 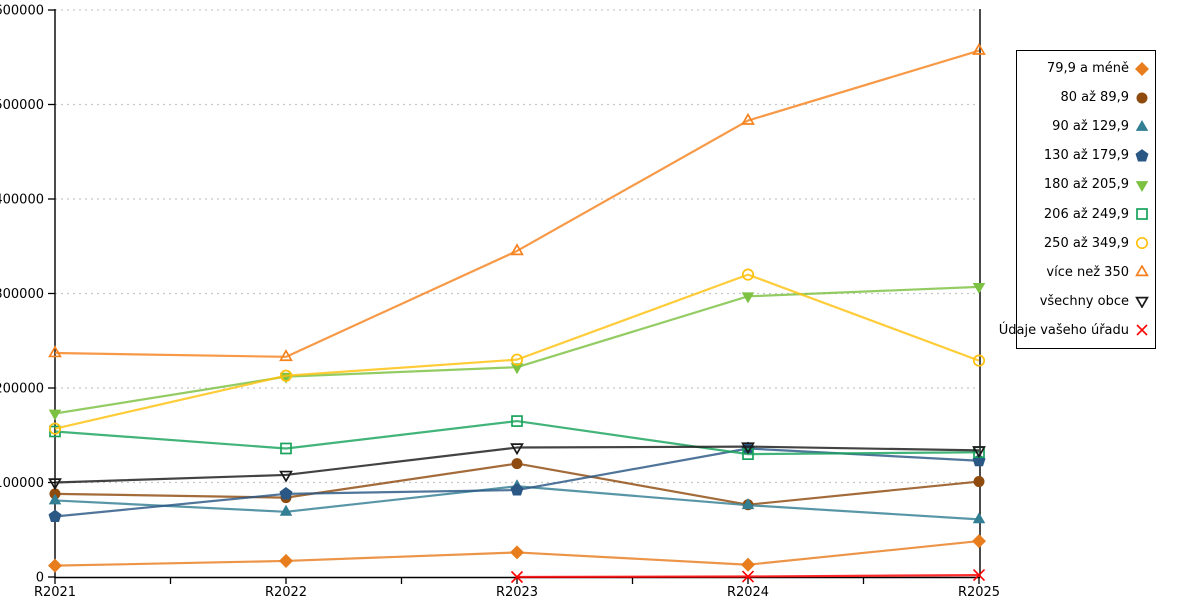 I want to click on pentagon-marker-icon, so click(x=1142, y=156).